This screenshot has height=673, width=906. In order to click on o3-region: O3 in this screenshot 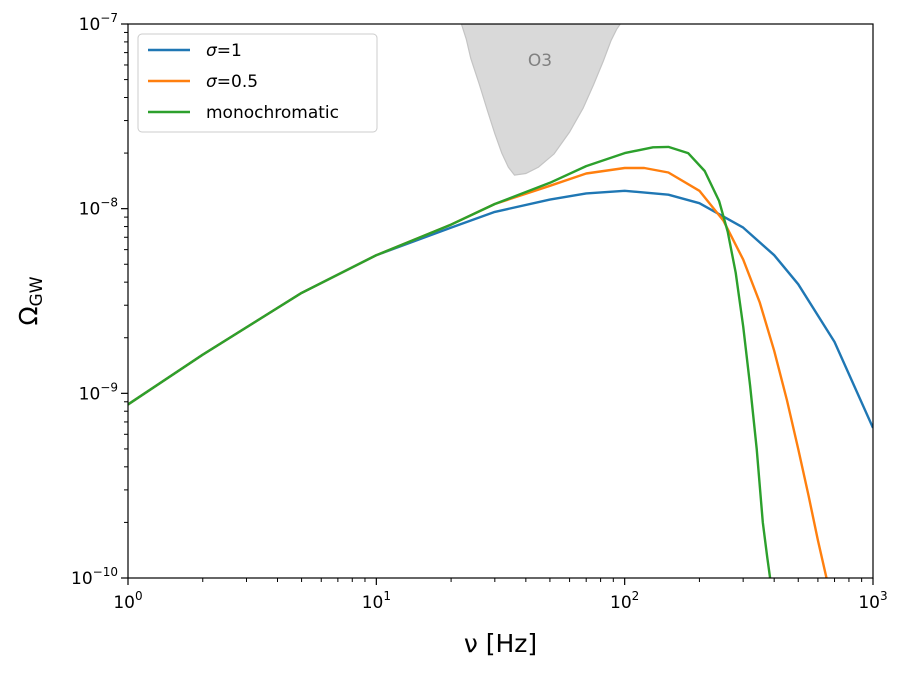, I will do `click(541, 100)`.